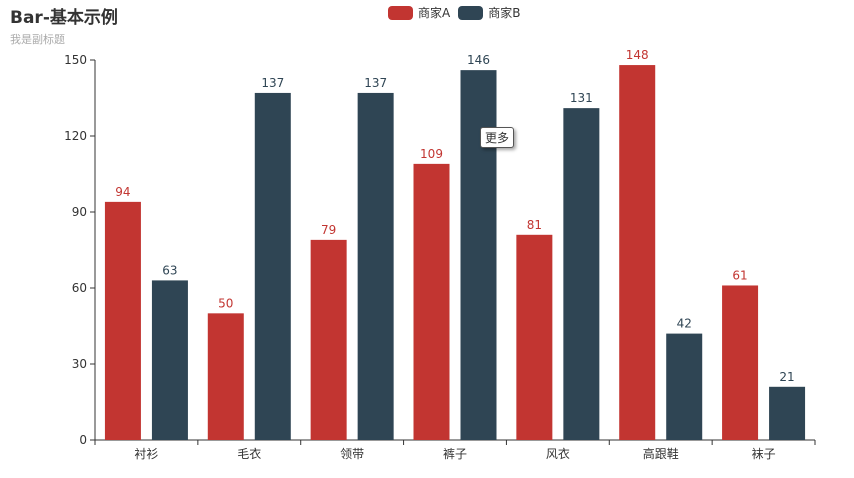 The width and height of the screenshot is (854, 478). What do you see at coordinates (764, 454) in the screenshot?
I see `x-tick-label: 袜子` at bounding box center [764, 454].